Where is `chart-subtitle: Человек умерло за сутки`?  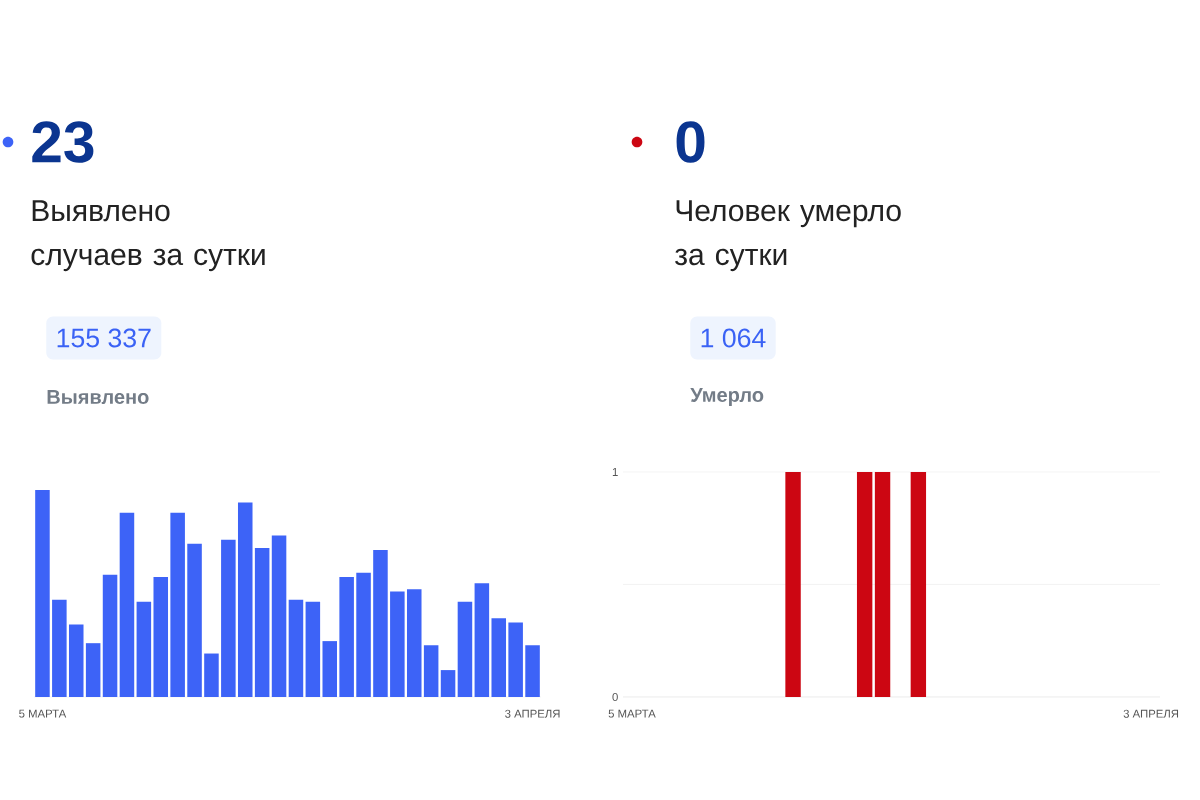
chart-subtitle: Человек умерло за сутки is located at coordinates (787, 236).